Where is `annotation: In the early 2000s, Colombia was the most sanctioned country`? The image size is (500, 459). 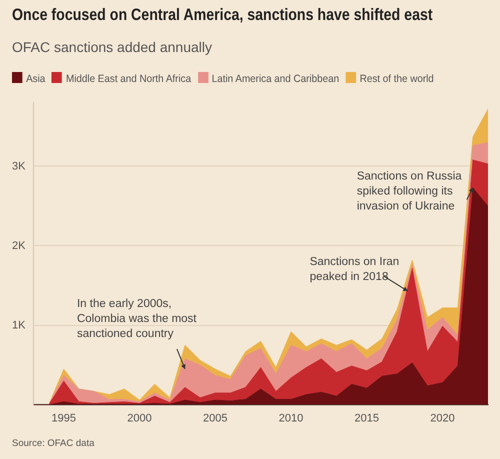
annotation: In the early 2000s, Colombia was the most sanctioned country is located at coordinates (137, 319).